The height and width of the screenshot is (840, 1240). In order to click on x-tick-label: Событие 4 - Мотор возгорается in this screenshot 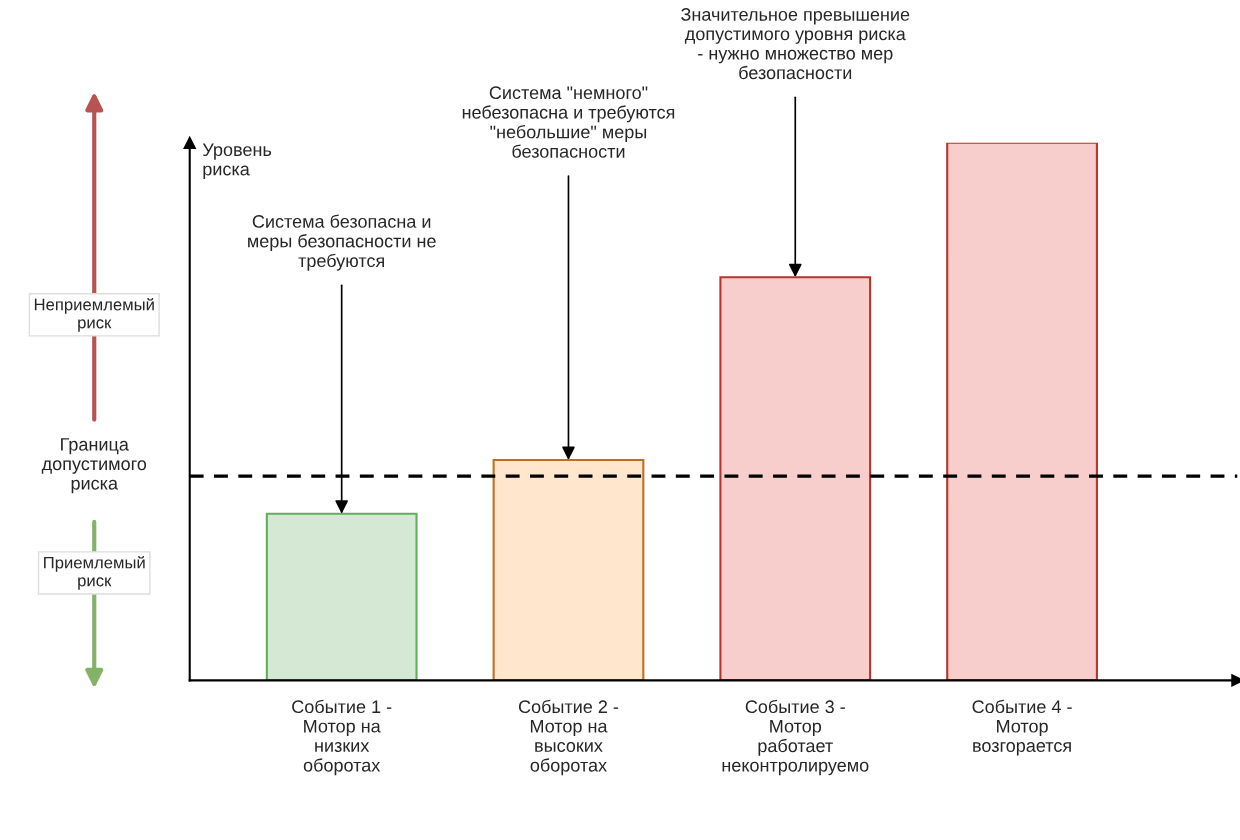, I will do `click(1022, 727)`.